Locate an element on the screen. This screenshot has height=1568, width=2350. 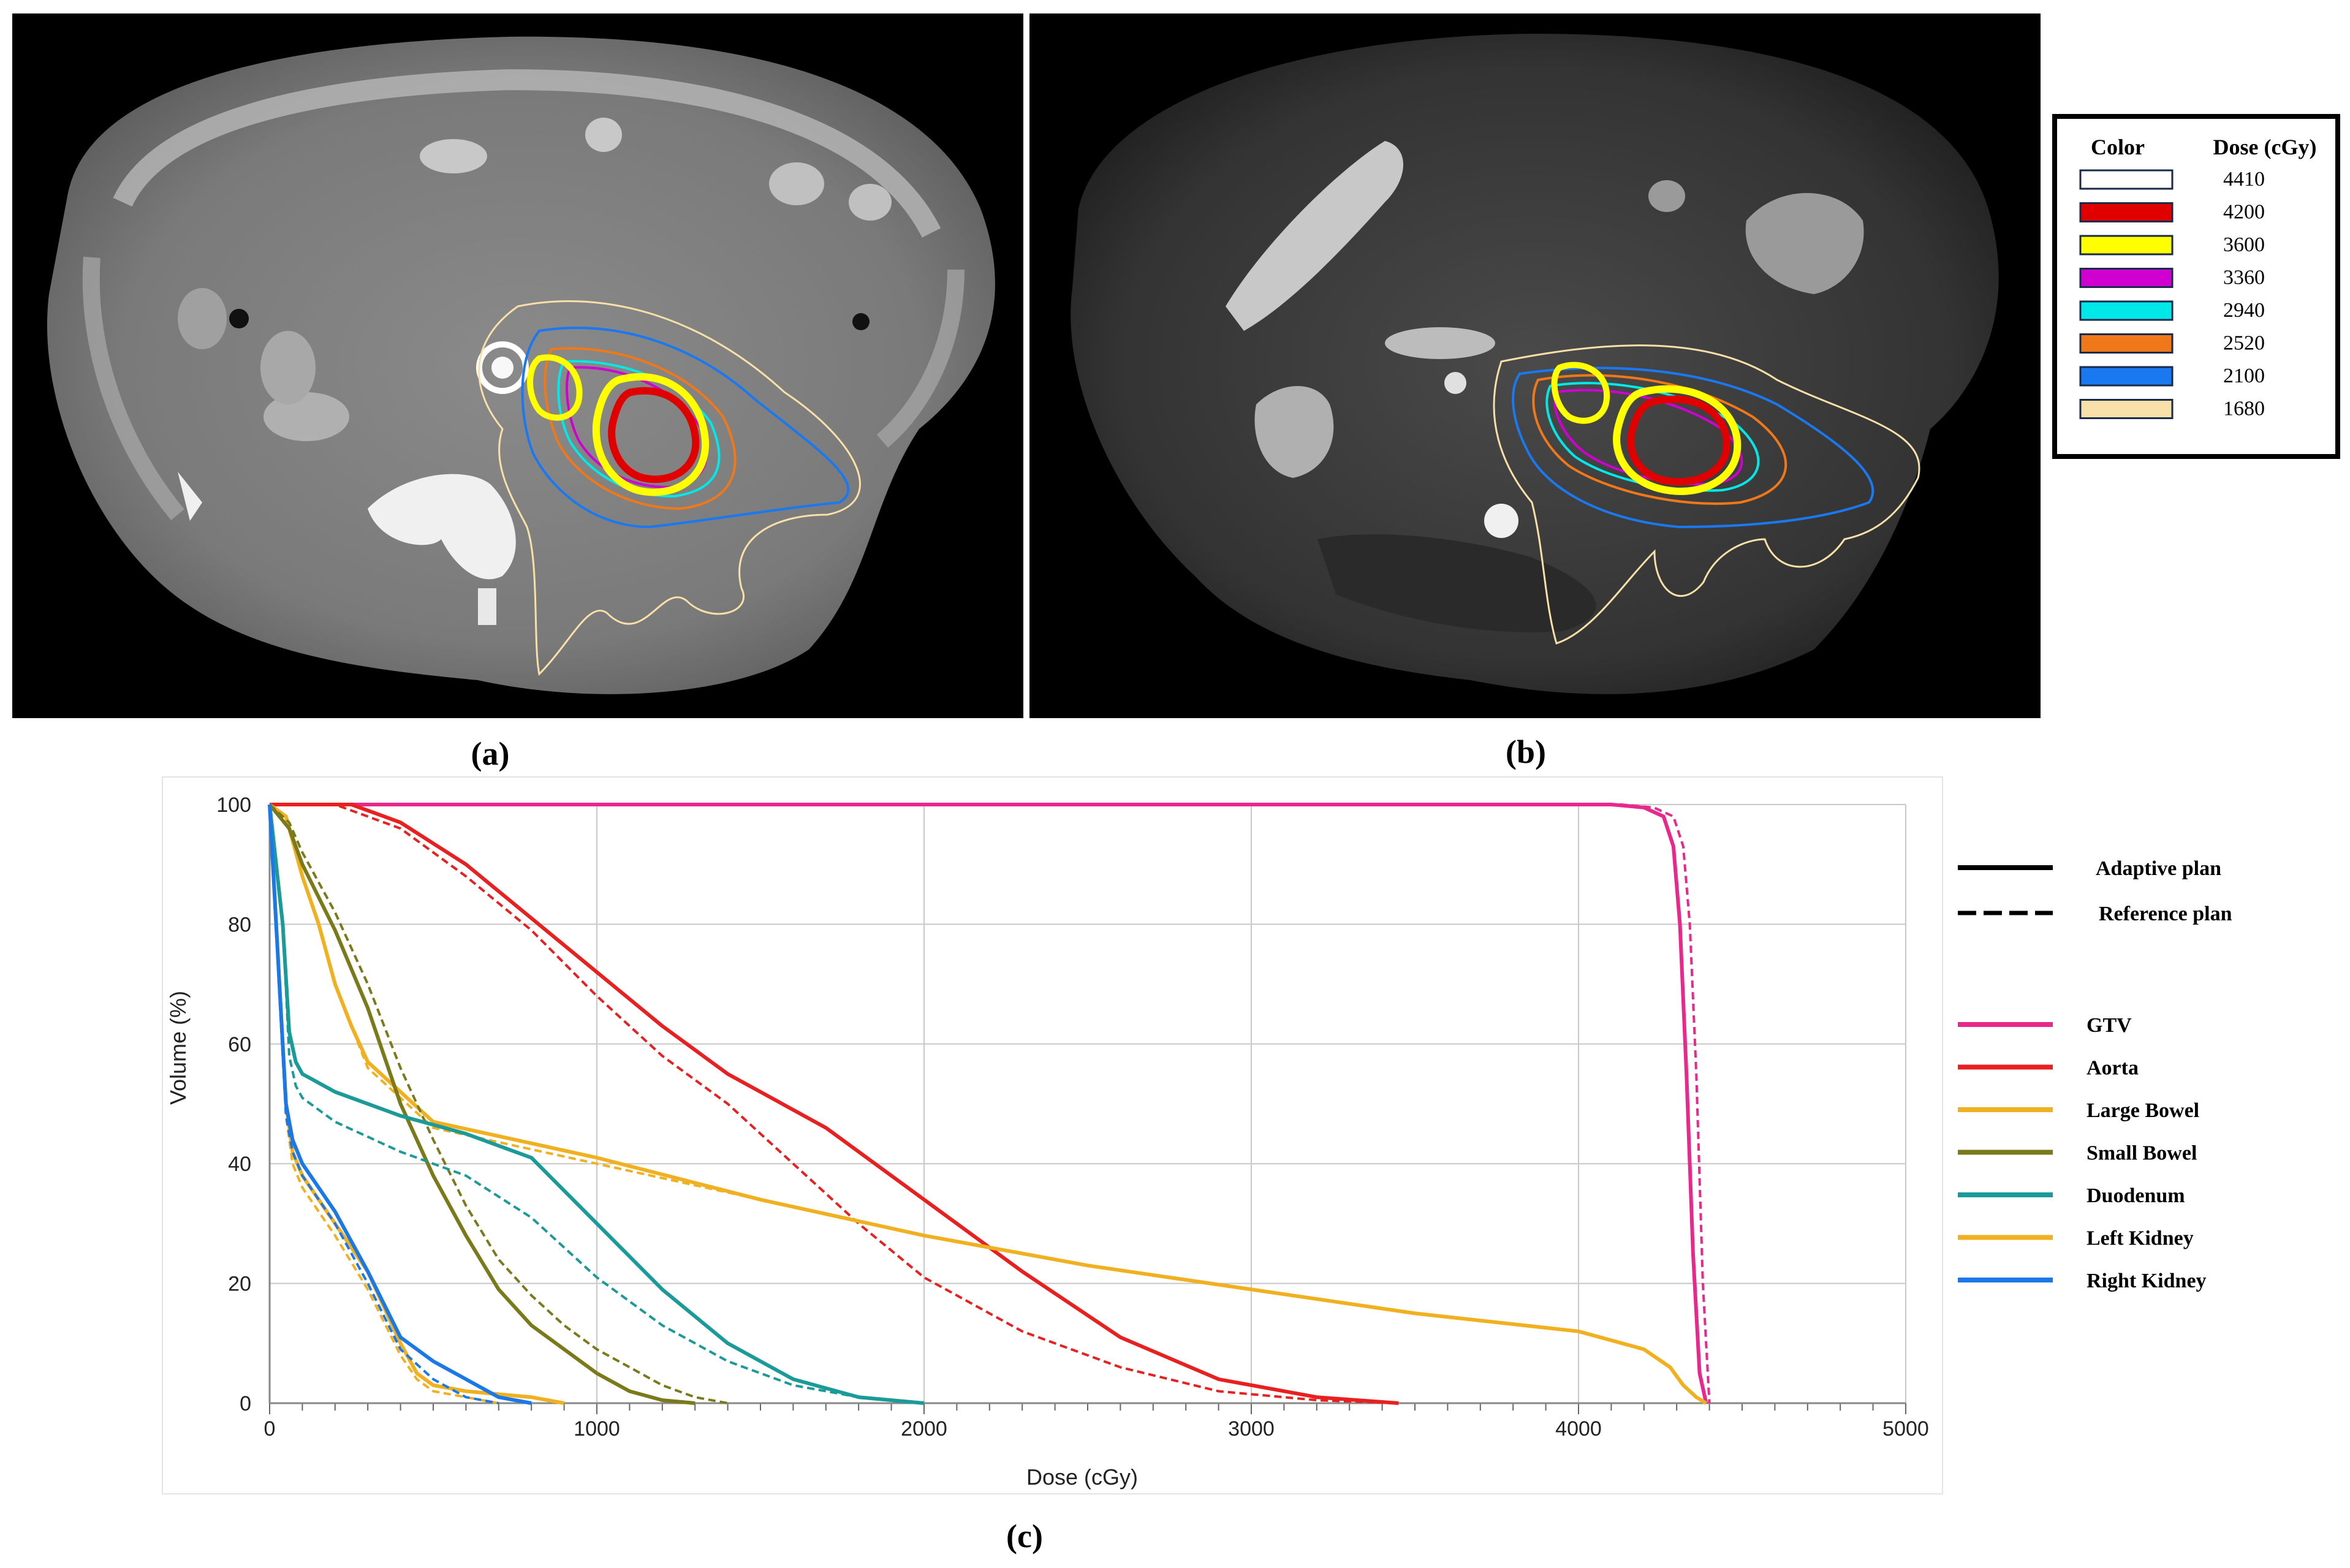
panel-c-label: (c) is located at coordinates (1024, 1536).